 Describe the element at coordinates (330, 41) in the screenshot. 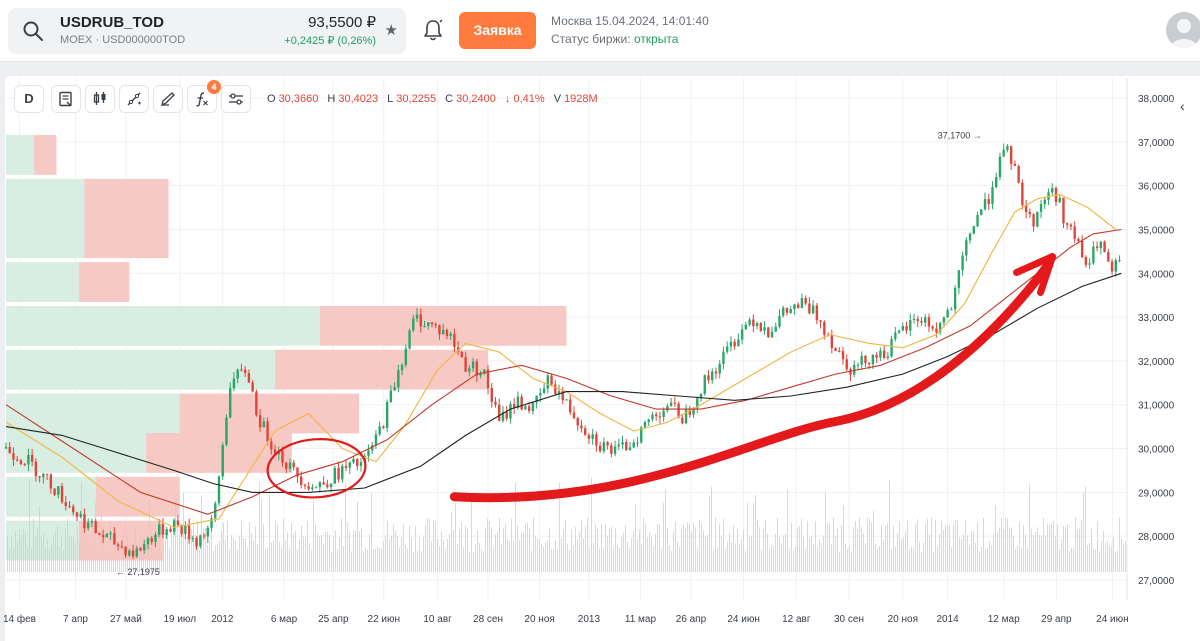

I see `ticker-change: +0,2425 ₽ (0,26%)` at that location.